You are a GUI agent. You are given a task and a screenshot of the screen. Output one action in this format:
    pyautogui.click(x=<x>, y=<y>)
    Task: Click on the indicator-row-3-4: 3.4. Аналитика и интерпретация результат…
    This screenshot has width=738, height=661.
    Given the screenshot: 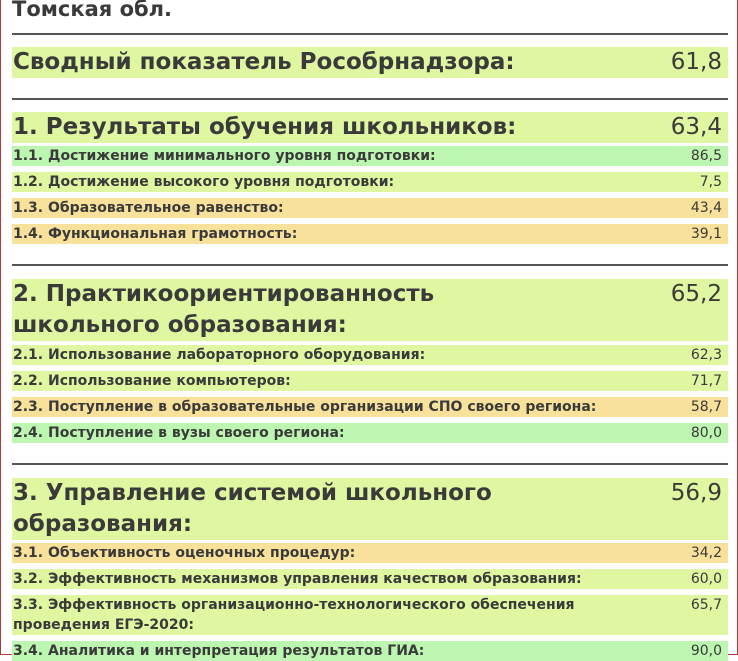 What is the action you would take?
    pyautogui.click(x=370, y=651)
    